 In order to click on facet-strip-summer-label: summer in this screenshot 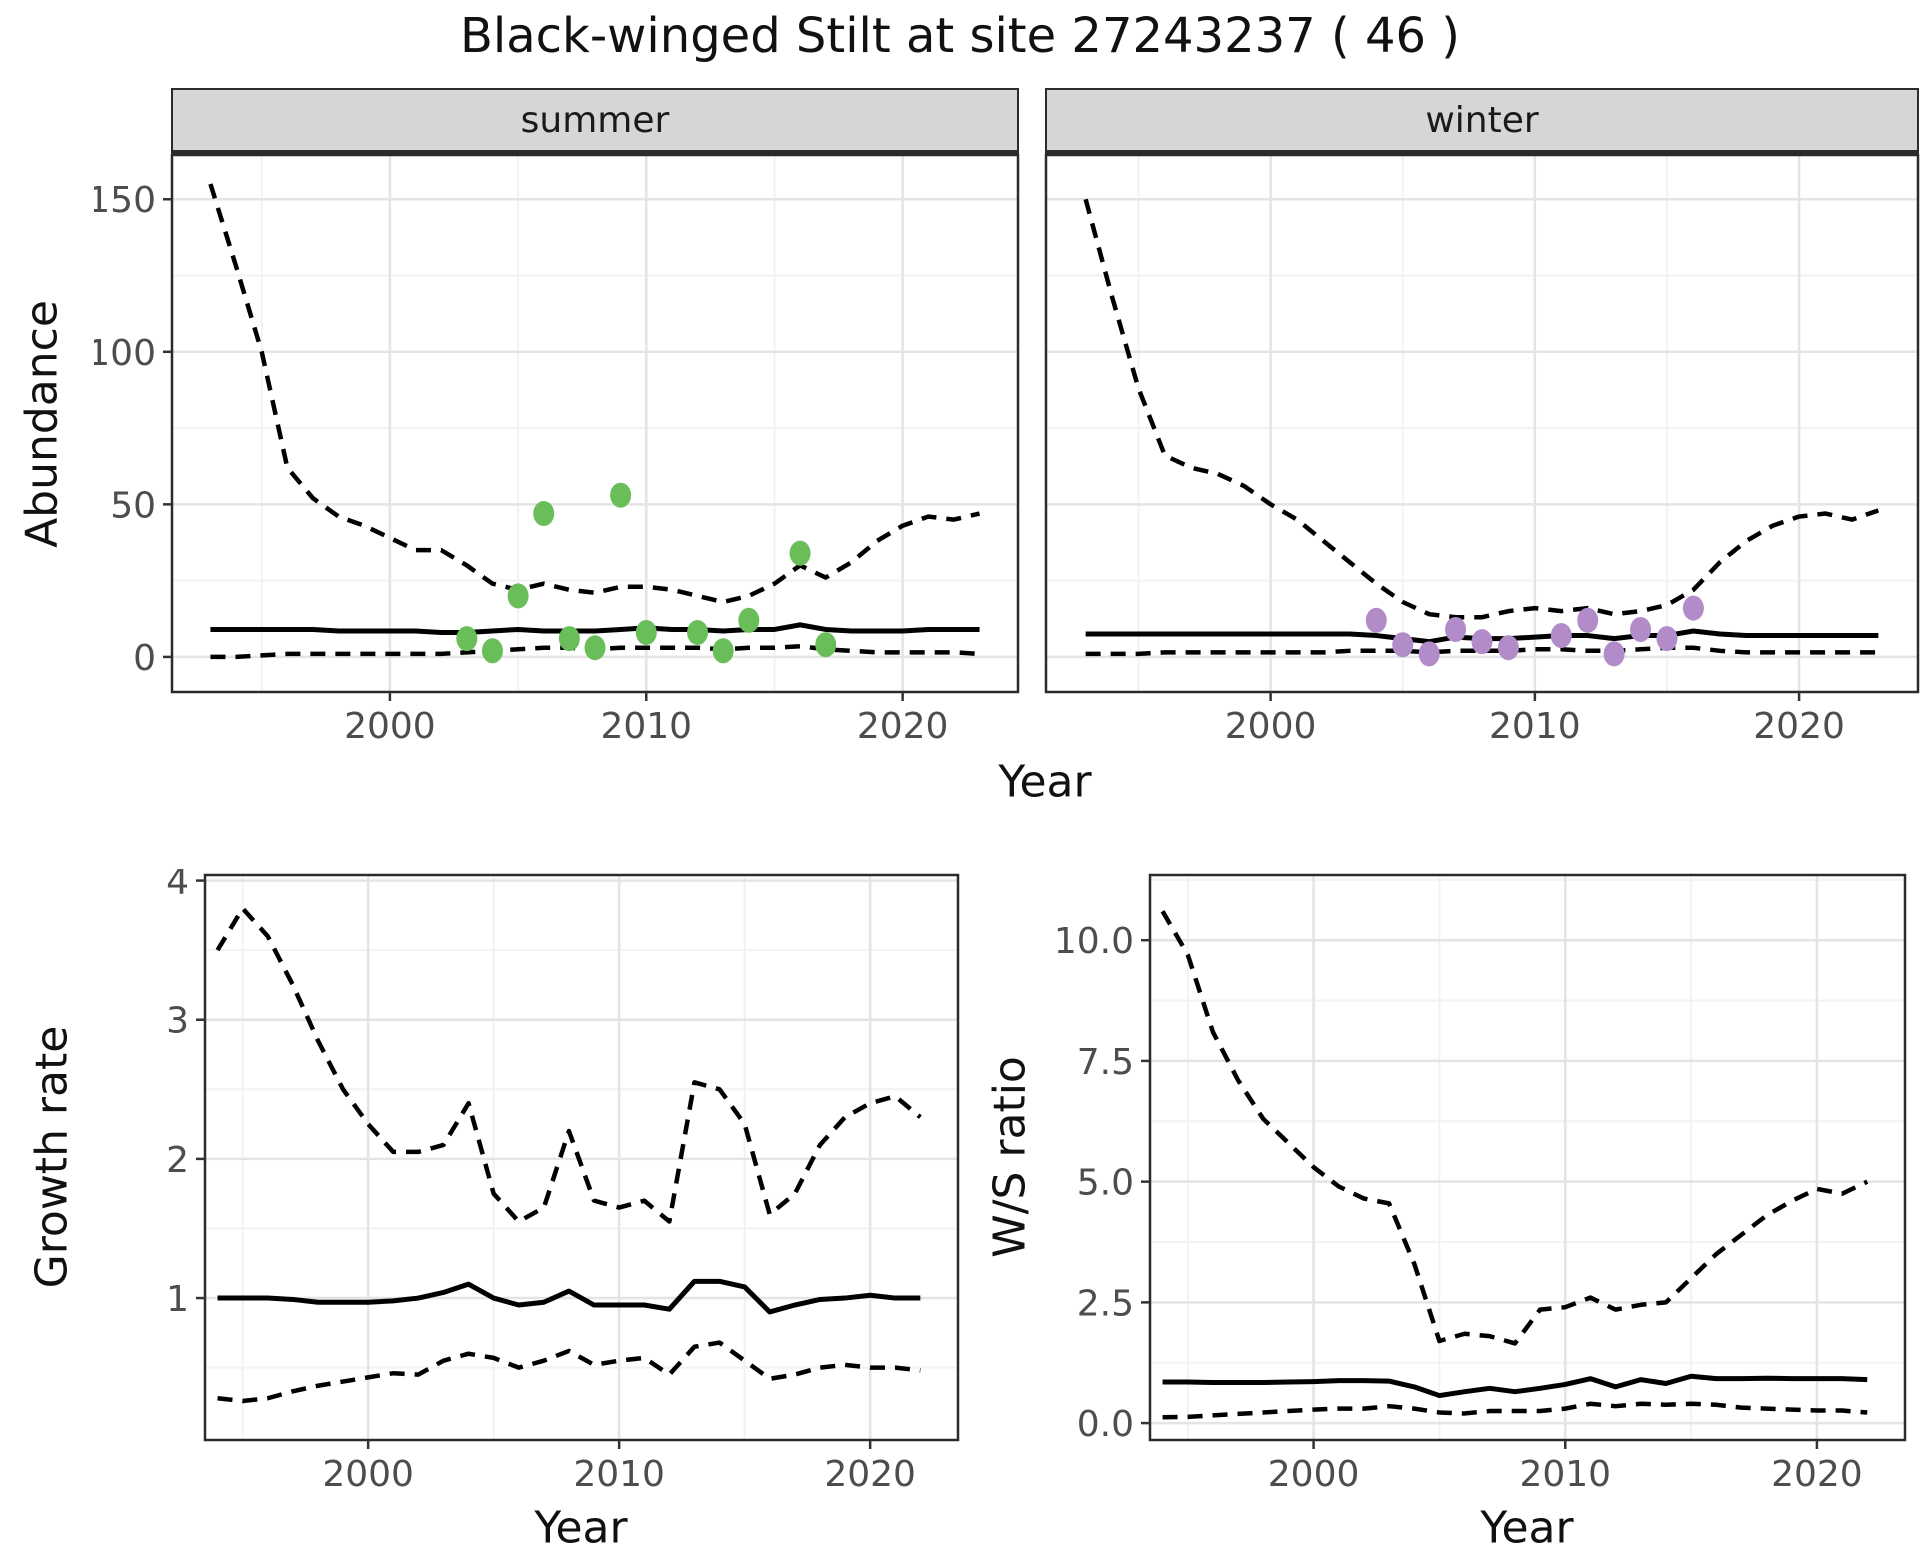, I will do `click(595, 120)`.